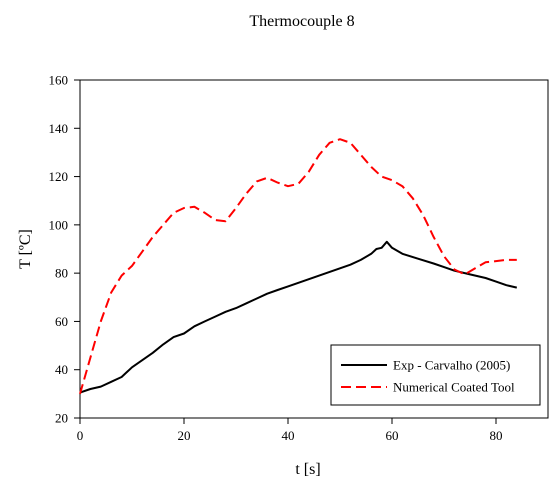 The width and height of the screenshot is (550, 485). I want to click on x-tick-label: 0, so click(80, 435).